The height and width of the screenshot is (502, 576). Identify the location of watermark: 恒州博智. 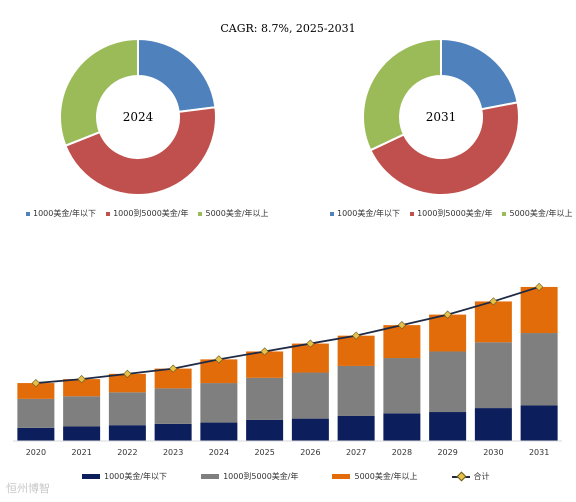
(28, 488).